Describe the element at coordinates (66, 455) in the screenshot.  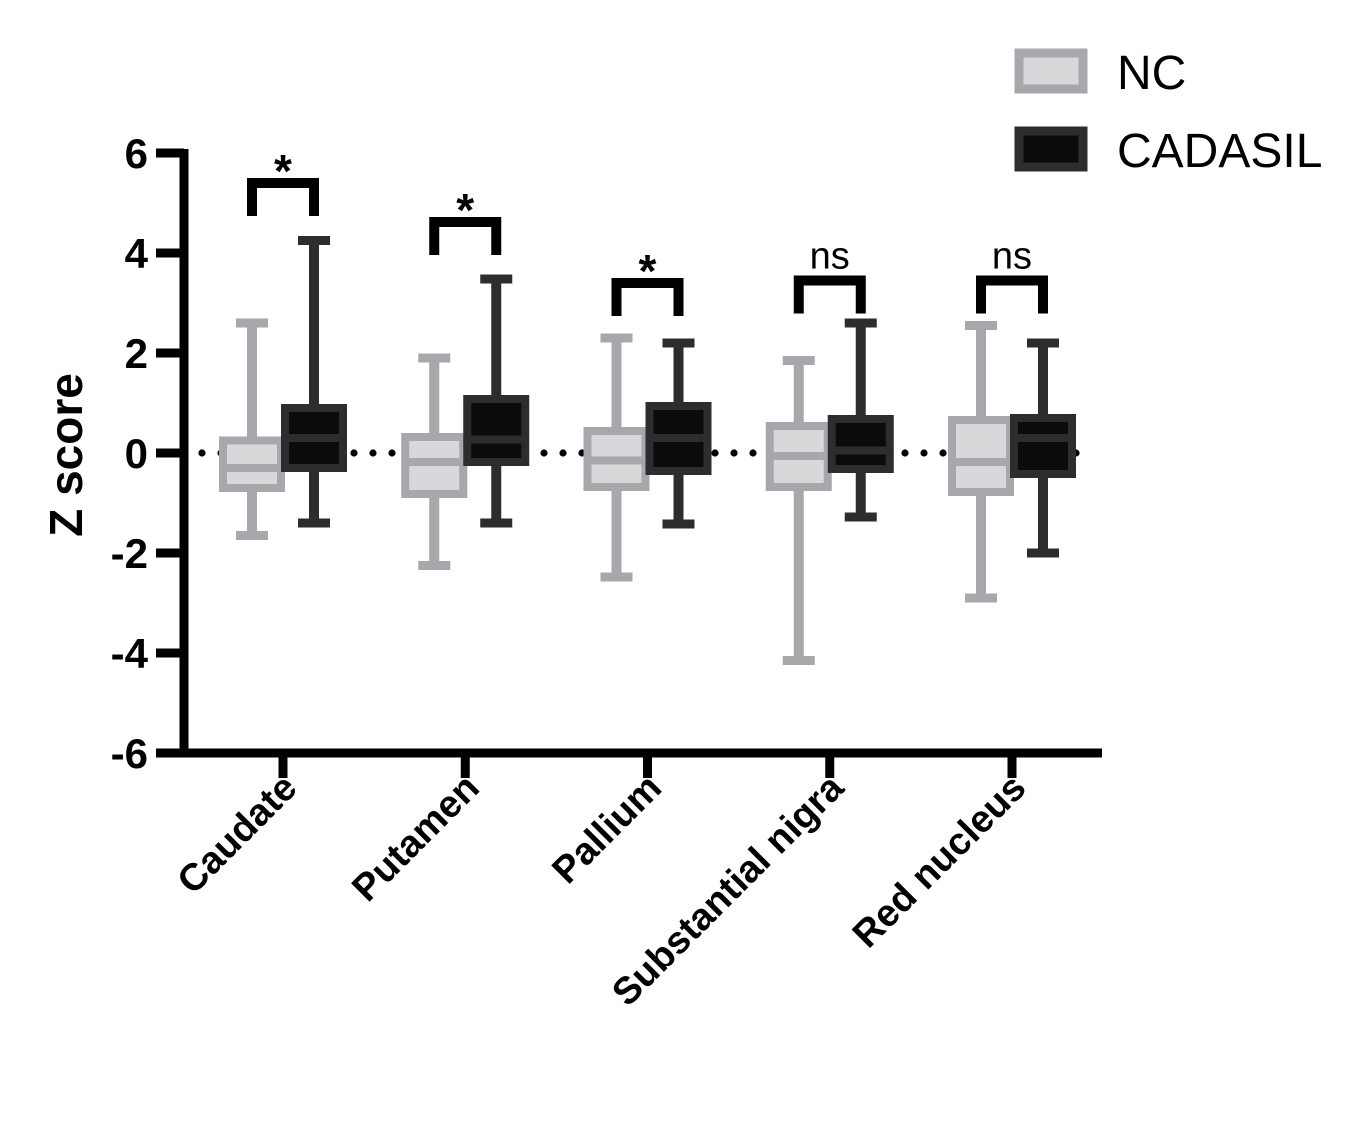
I see `y-axis-title: Z score` at that location.